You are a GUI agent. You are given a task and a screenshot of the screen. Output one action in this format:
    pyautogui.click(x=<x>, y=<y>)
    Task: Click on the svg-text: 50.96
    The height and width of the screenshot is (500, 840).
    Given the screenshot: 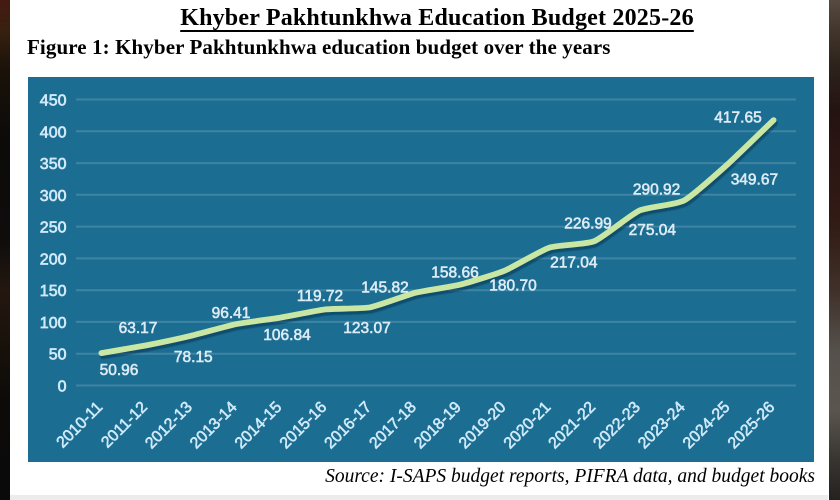 What is the action you would take?
    pyautogui.click(x=119, y=370)
    